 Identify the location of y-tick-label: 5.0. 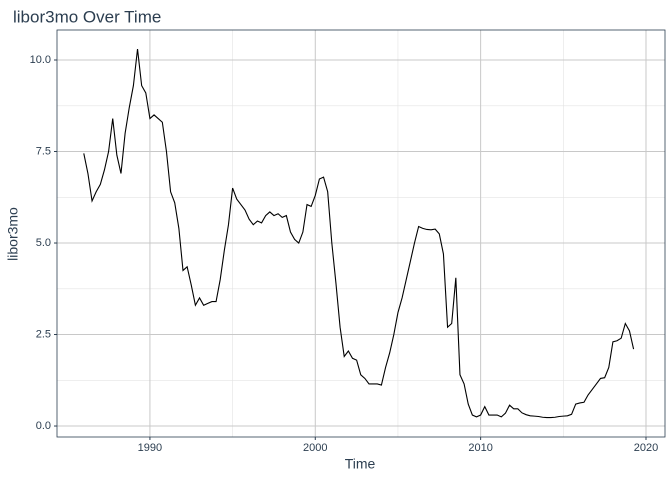
(43, 243).